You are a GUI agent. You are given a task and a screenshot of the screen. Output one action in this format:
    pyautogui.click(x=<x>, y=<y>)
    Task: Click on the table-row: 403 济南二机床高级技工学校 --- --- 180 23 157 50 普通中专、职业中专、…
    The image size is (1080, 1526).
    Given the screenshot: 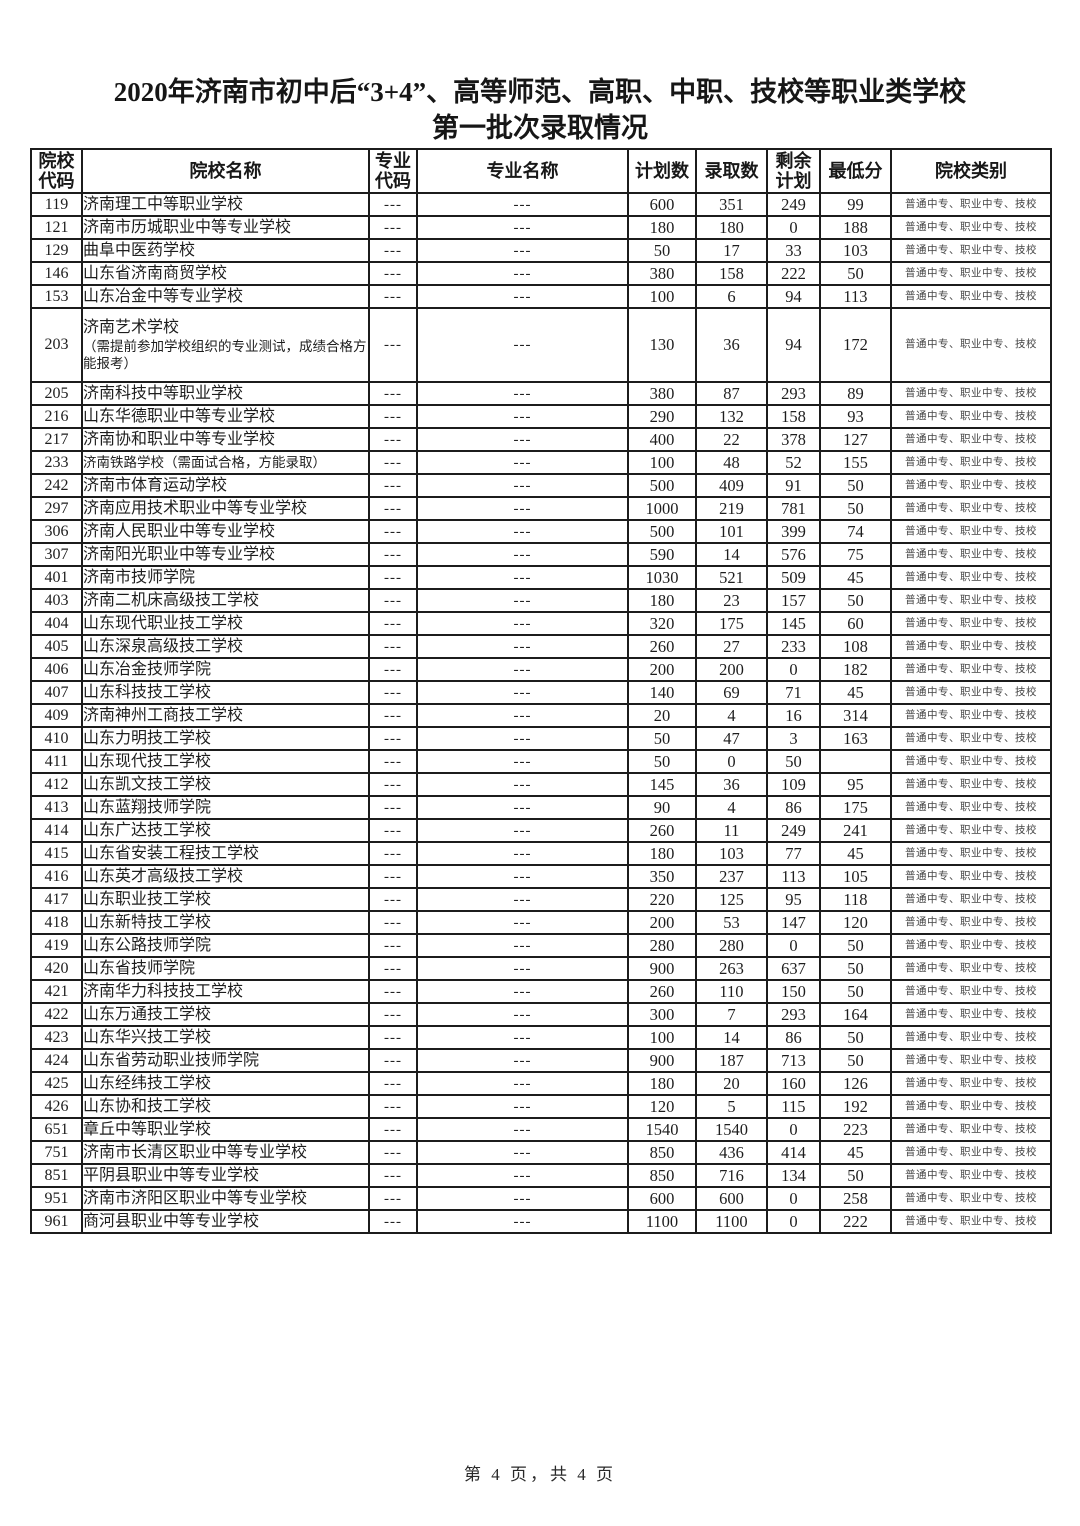 What is the action you would take?
    pyautogui.click(x=541, y=600)
    